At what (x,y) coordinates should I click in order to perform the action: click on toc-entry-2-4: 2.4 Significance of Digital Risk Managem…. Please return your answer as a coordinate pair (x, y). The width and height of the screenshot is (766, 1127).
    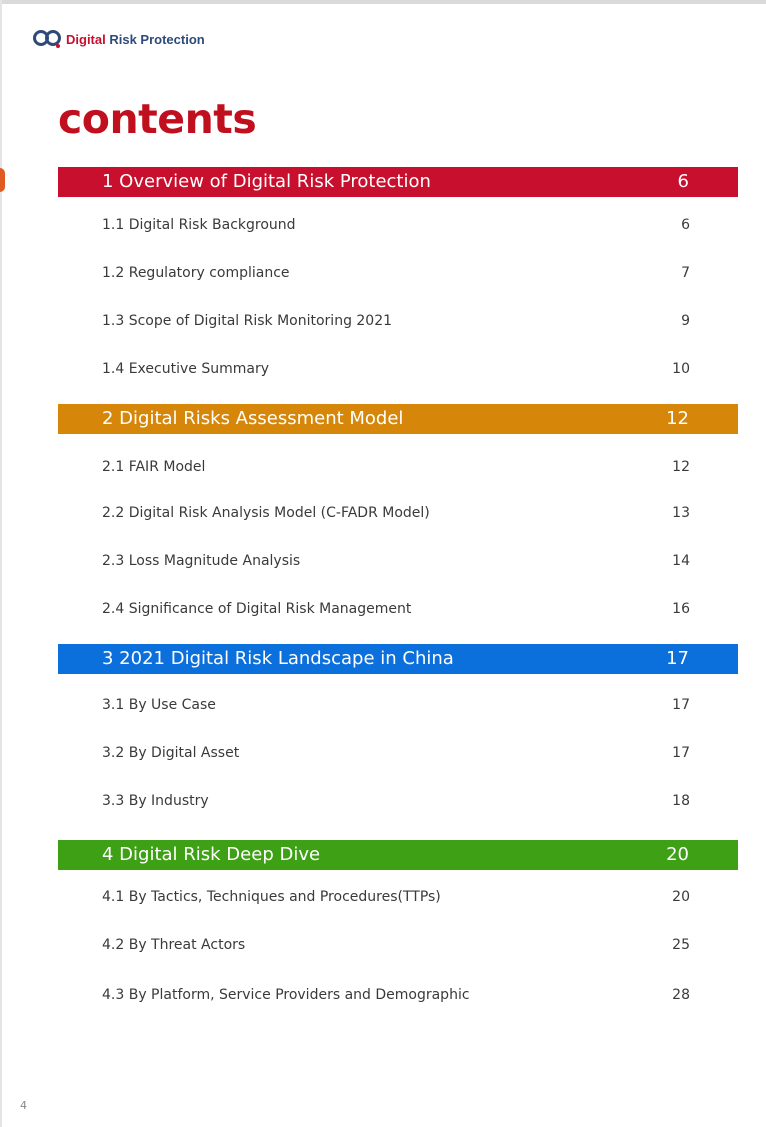
    Looking at the image, I should click on (396, 609).